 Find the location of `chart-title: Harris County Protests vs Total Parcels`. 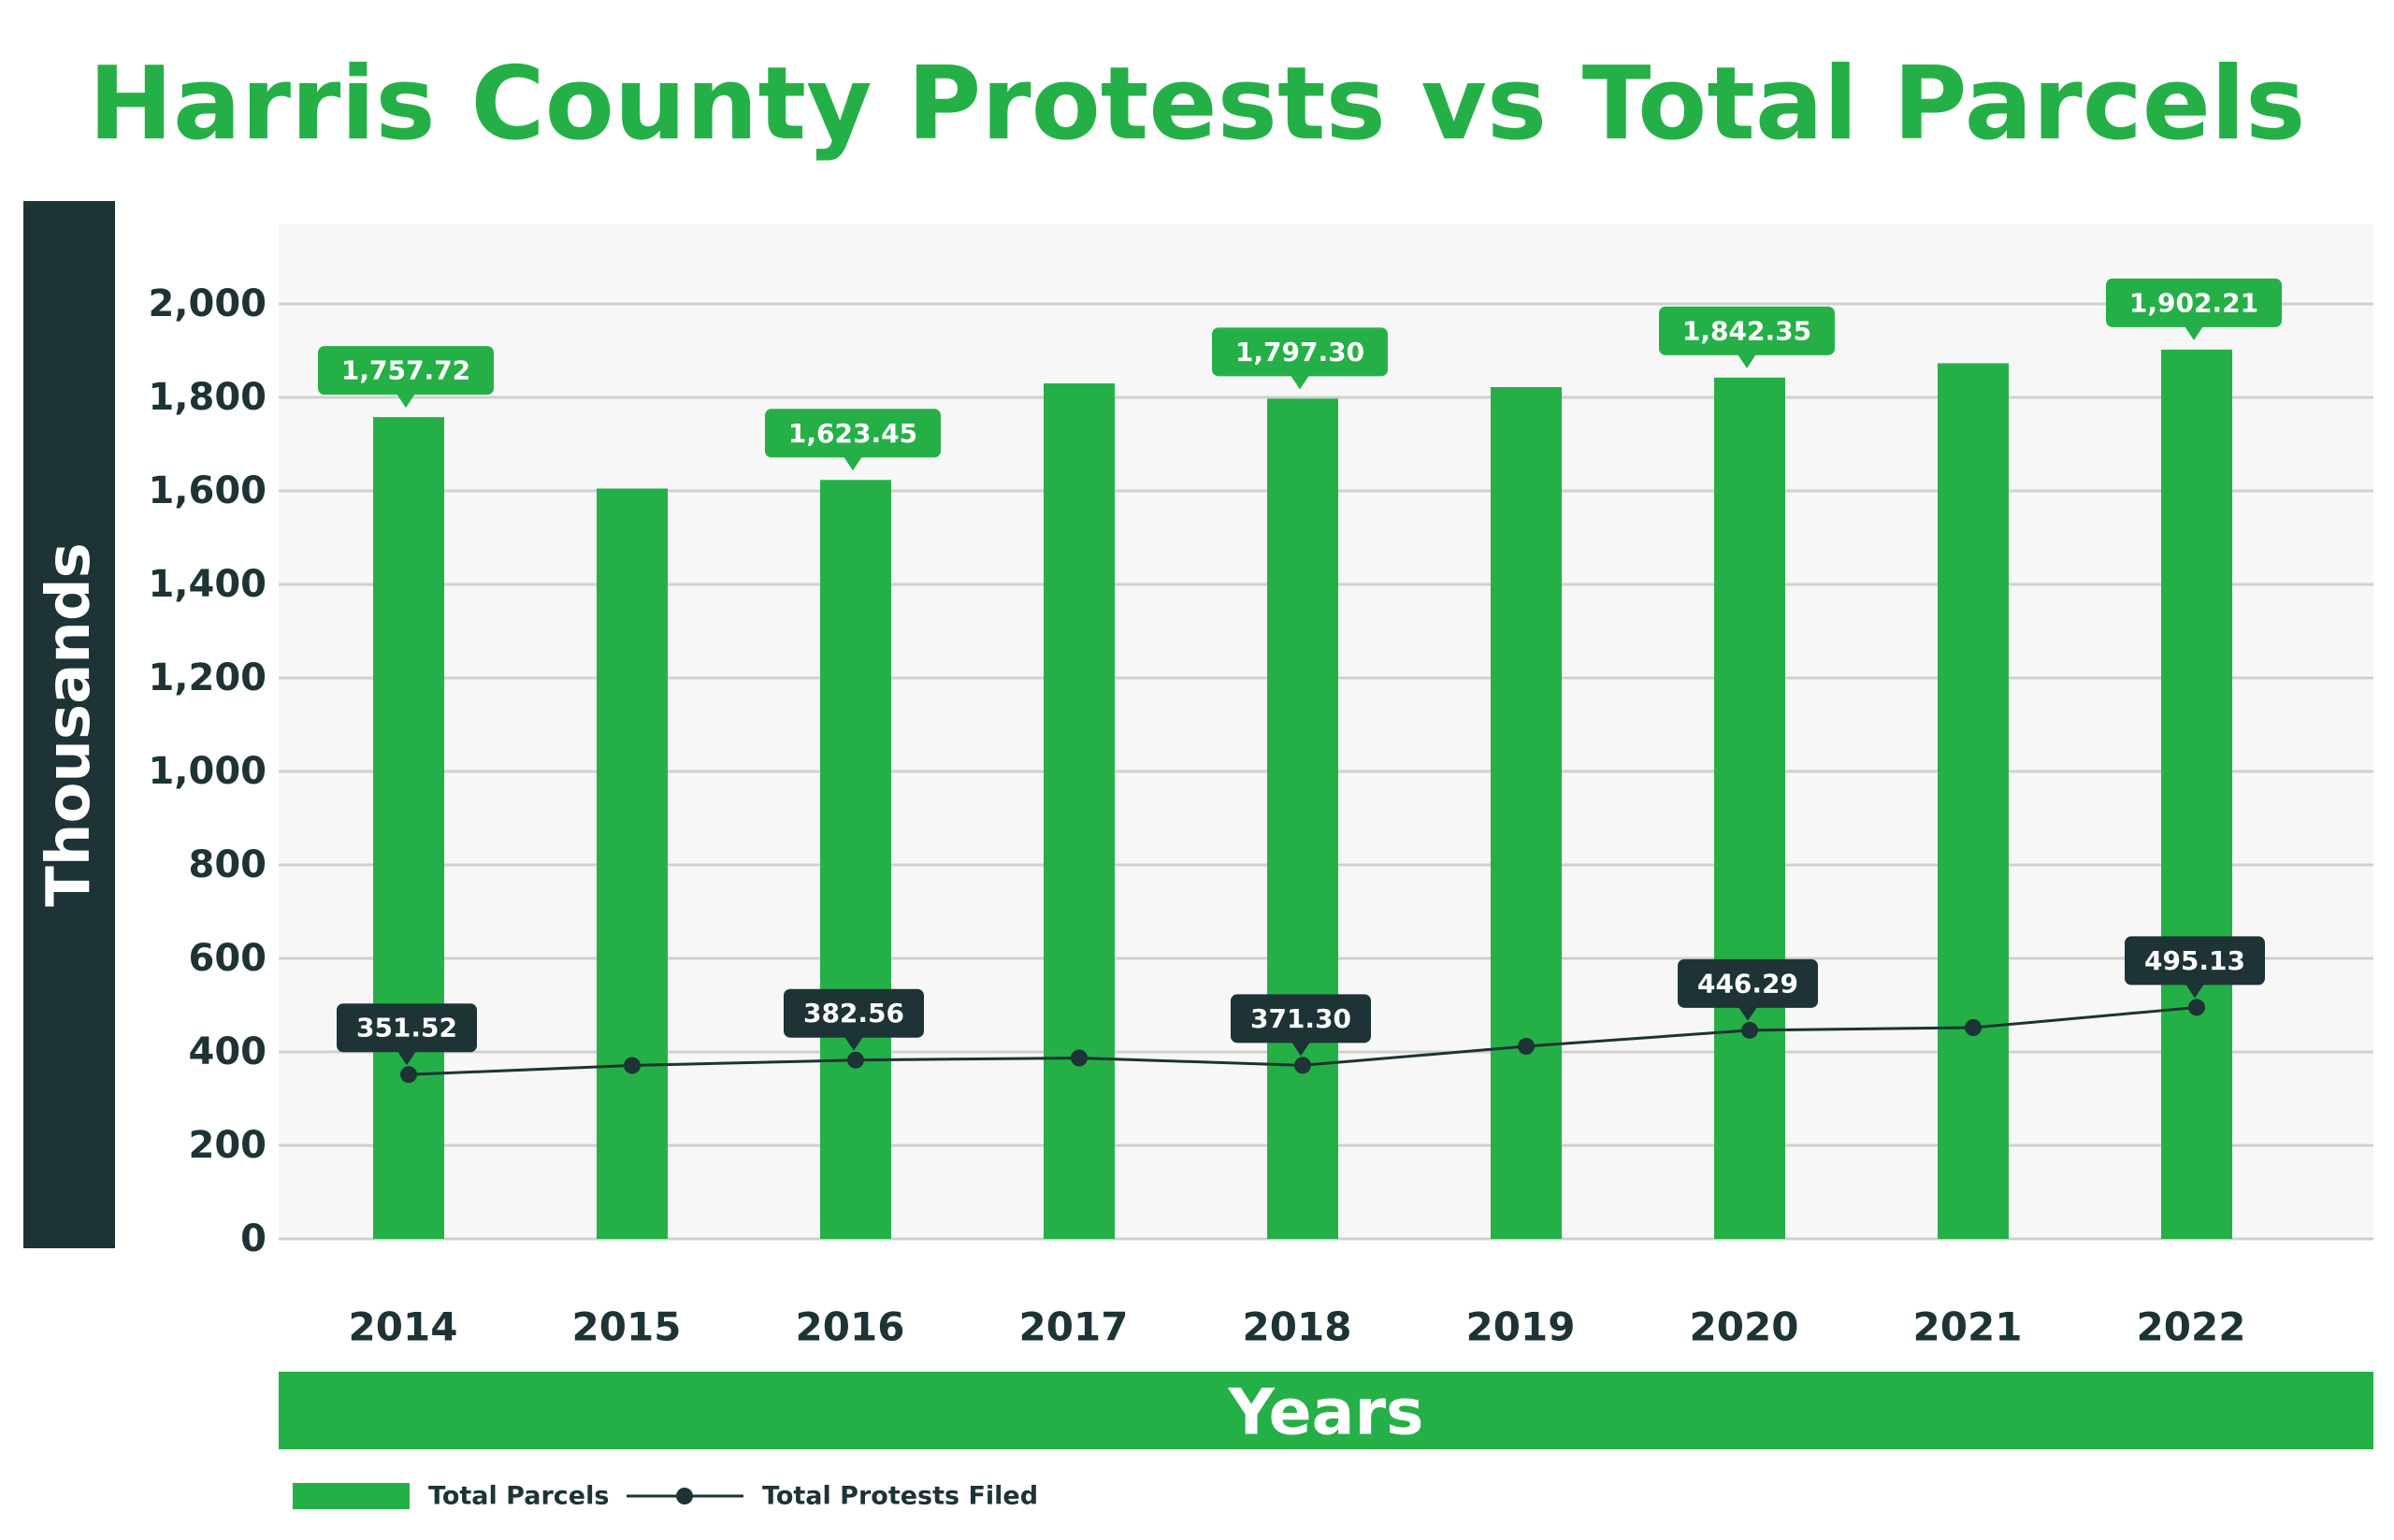

chart-title: Harris County Protests vs Total Parcels is located at coordinates (1197, 104).